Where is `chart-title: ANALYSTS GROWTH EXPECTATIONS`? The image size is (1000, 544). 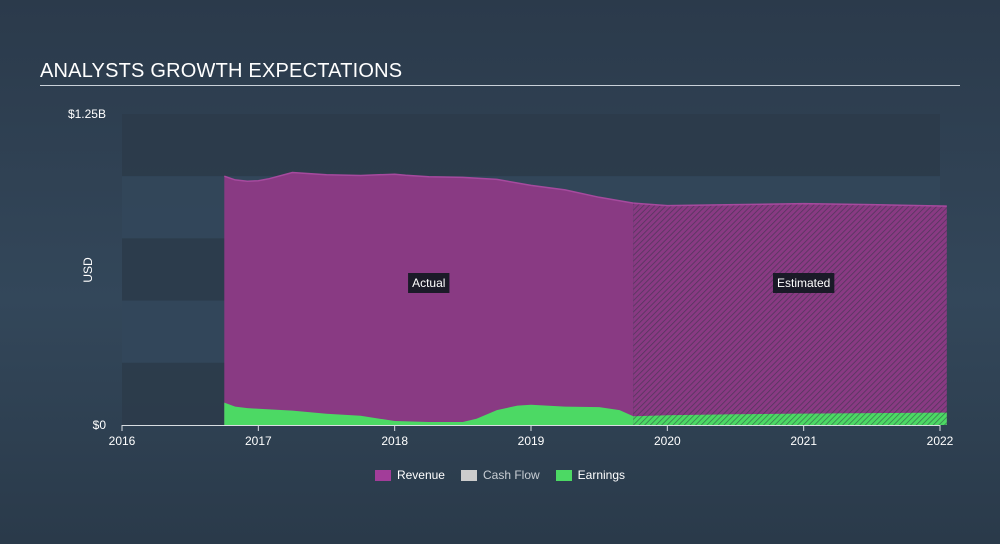
chart-title: ANALYSTS GROWTH EXPECTATIONS is located at coordinates (221, 71).